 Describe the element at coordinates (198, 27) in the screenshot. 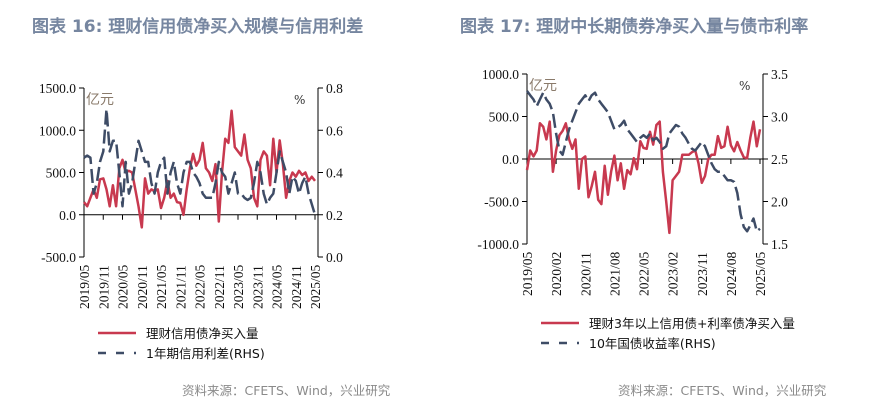

I see `chart-title-left: 图表 16: 理财信用债净买入规模与信用利差` at that location.